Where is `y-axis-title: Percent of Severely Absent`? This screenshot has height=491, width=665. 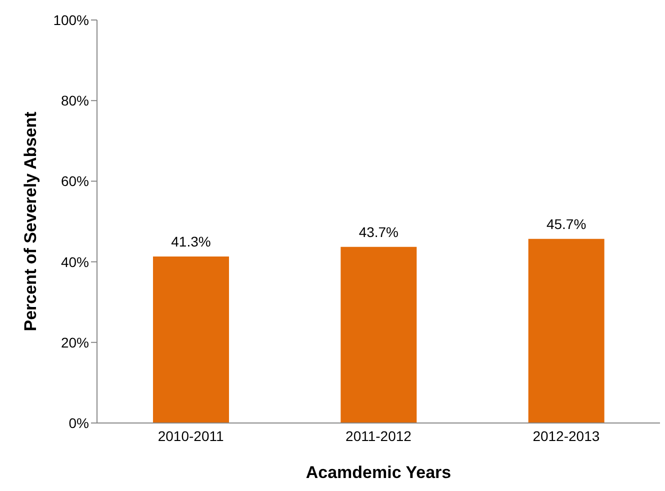
y-axis-title: Percent of Severely Absent is located at coordinates (30, 221).